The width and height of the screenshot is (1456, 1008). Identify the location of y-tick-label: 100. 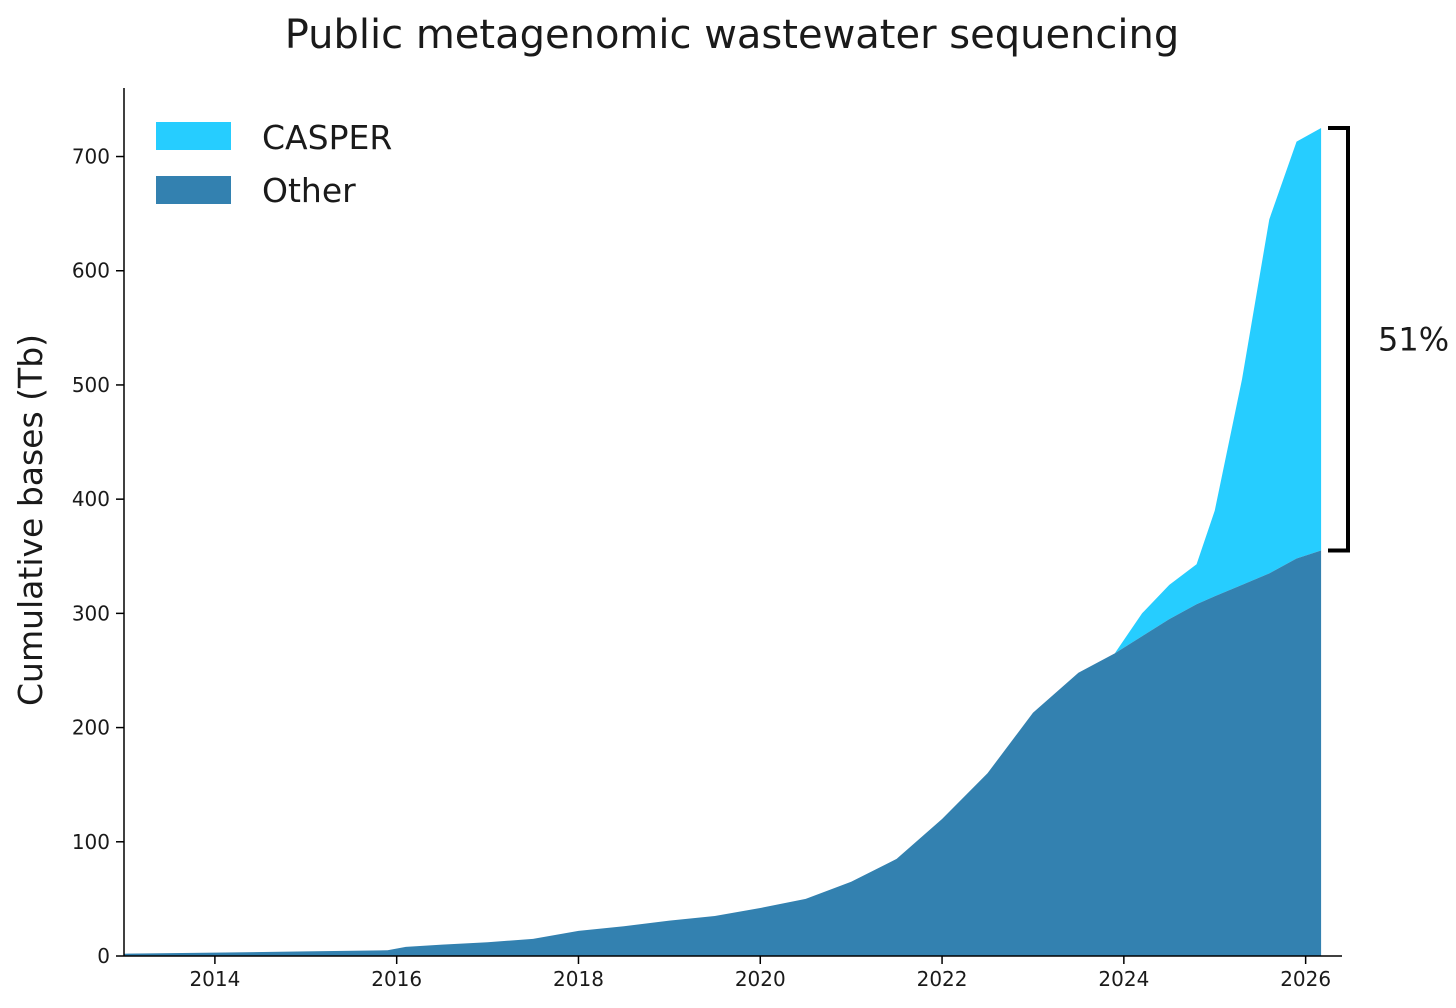
(91, 842).